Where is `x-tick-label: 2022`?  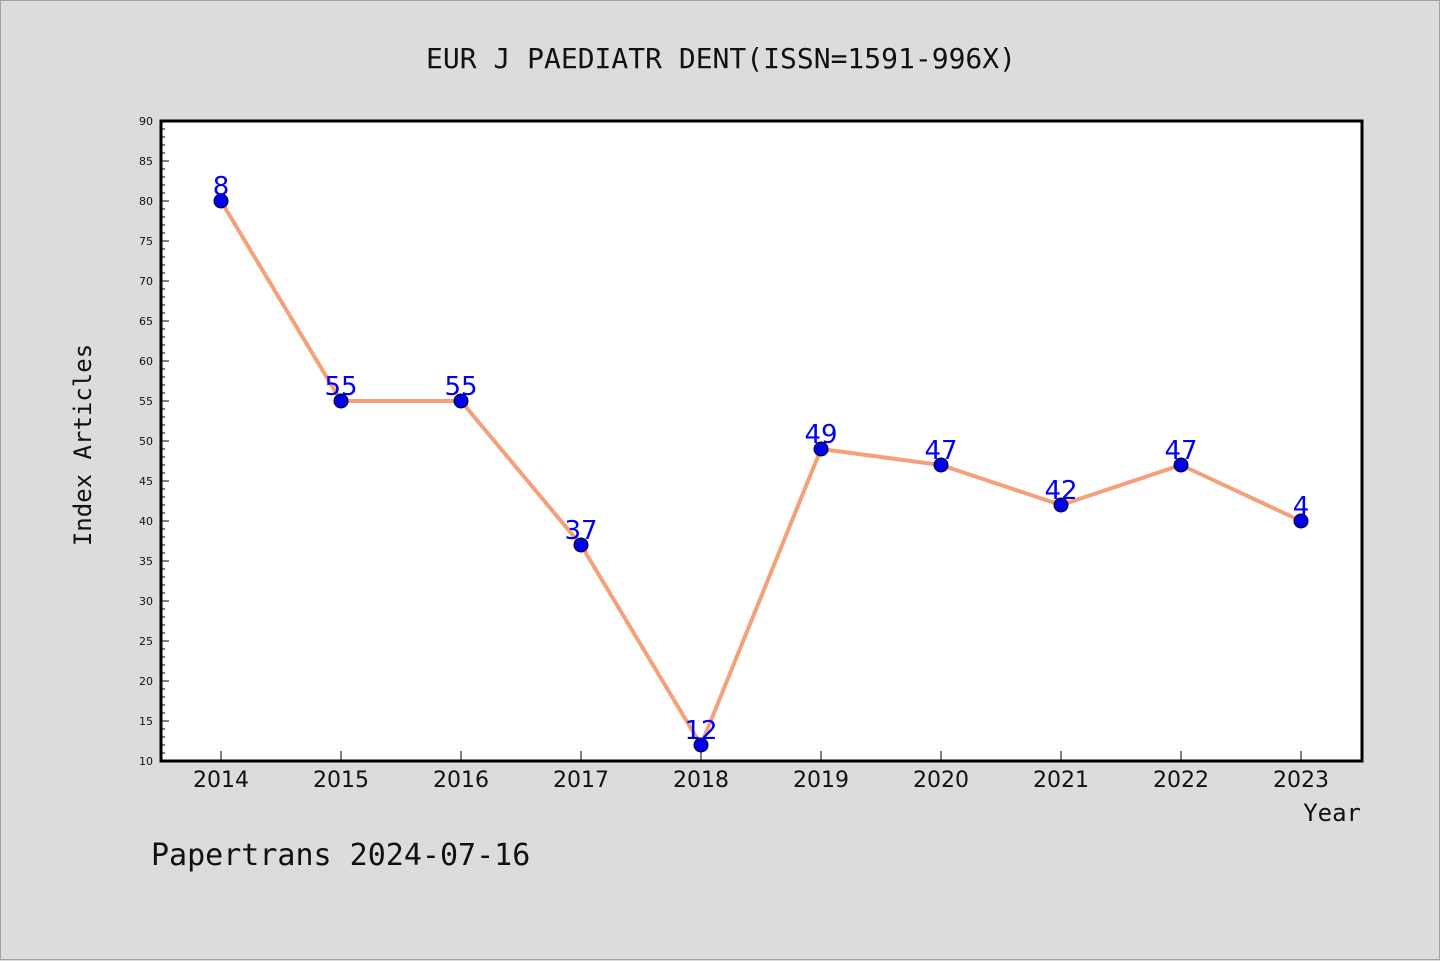
x-tick-label: 2022 is located at coordinates (1181, 780).